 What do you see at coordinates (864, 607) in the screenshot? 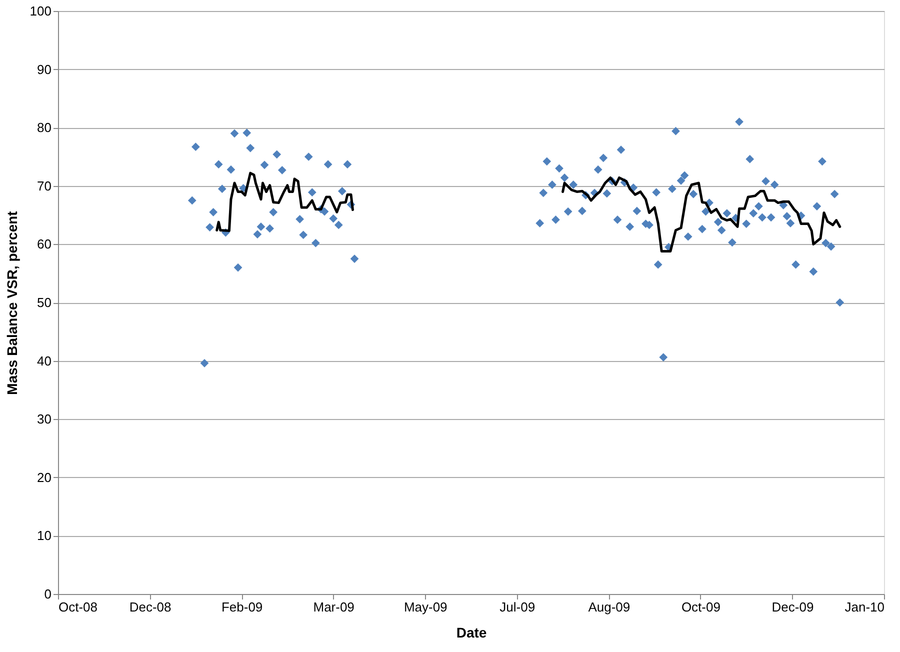
I see `x-tick-label: Jan-10` at bounding box center [864, 607].